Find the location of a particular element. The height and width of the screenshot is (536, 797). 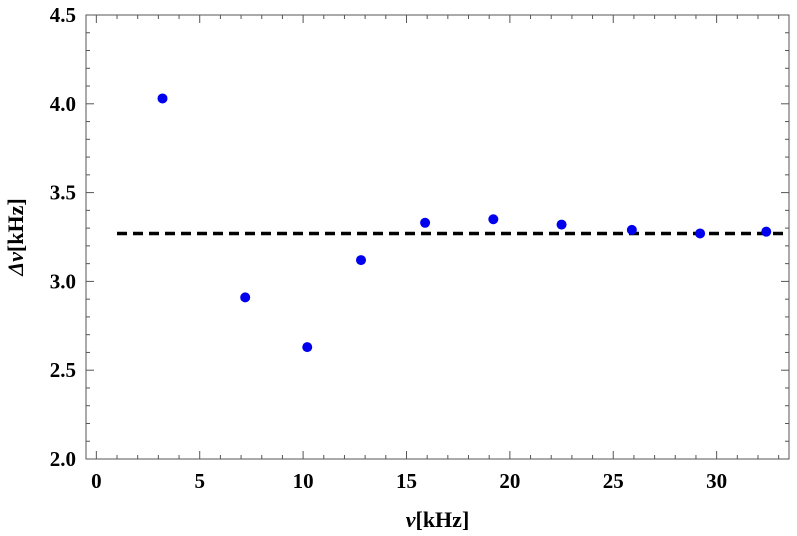

x-tick-label: 25 is located at coordinates (613, 481).